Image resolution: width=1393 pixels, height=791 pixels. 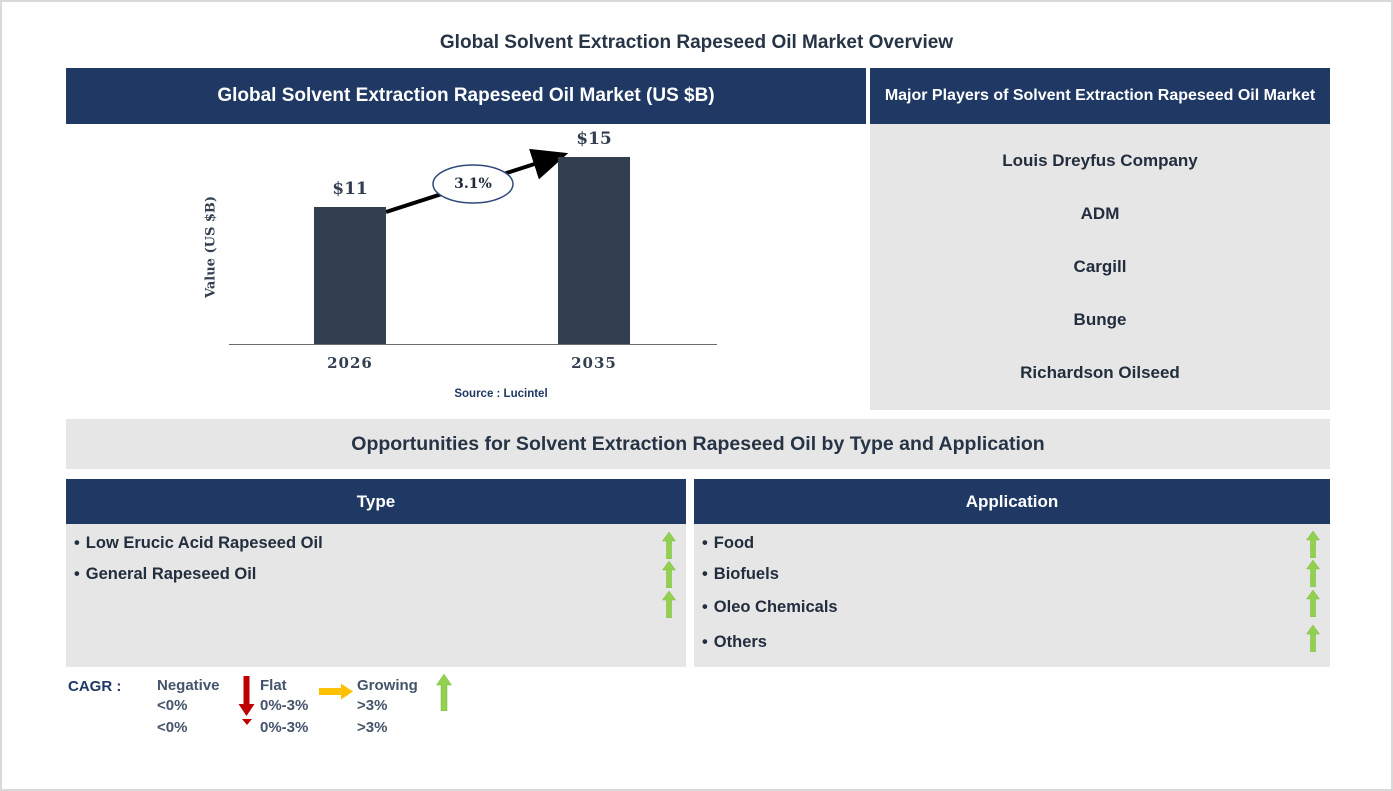 I want to click on application-item: • Others, so click(x=734, y=642).